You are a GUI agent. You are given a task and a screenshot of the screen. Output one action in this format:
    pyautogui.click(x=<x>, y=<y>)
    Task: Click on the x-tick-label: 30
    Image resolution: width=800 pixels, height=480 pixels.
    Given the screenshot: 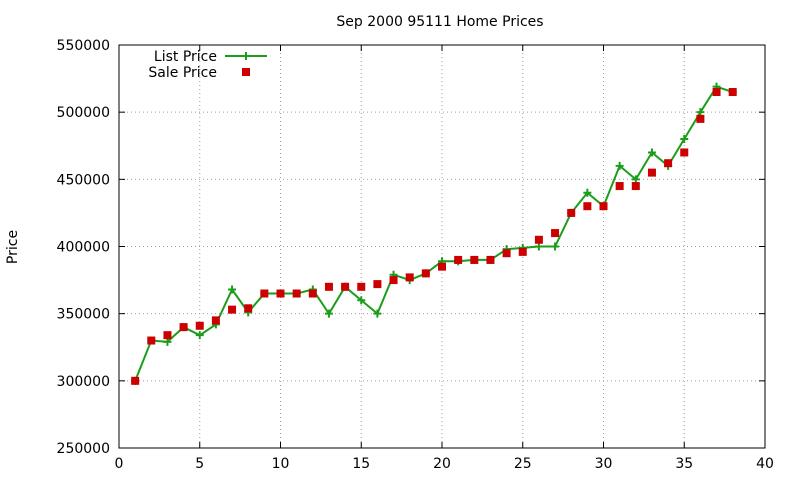 What is the action you would take?
    pyautogui.click(x=604, y=464)
    